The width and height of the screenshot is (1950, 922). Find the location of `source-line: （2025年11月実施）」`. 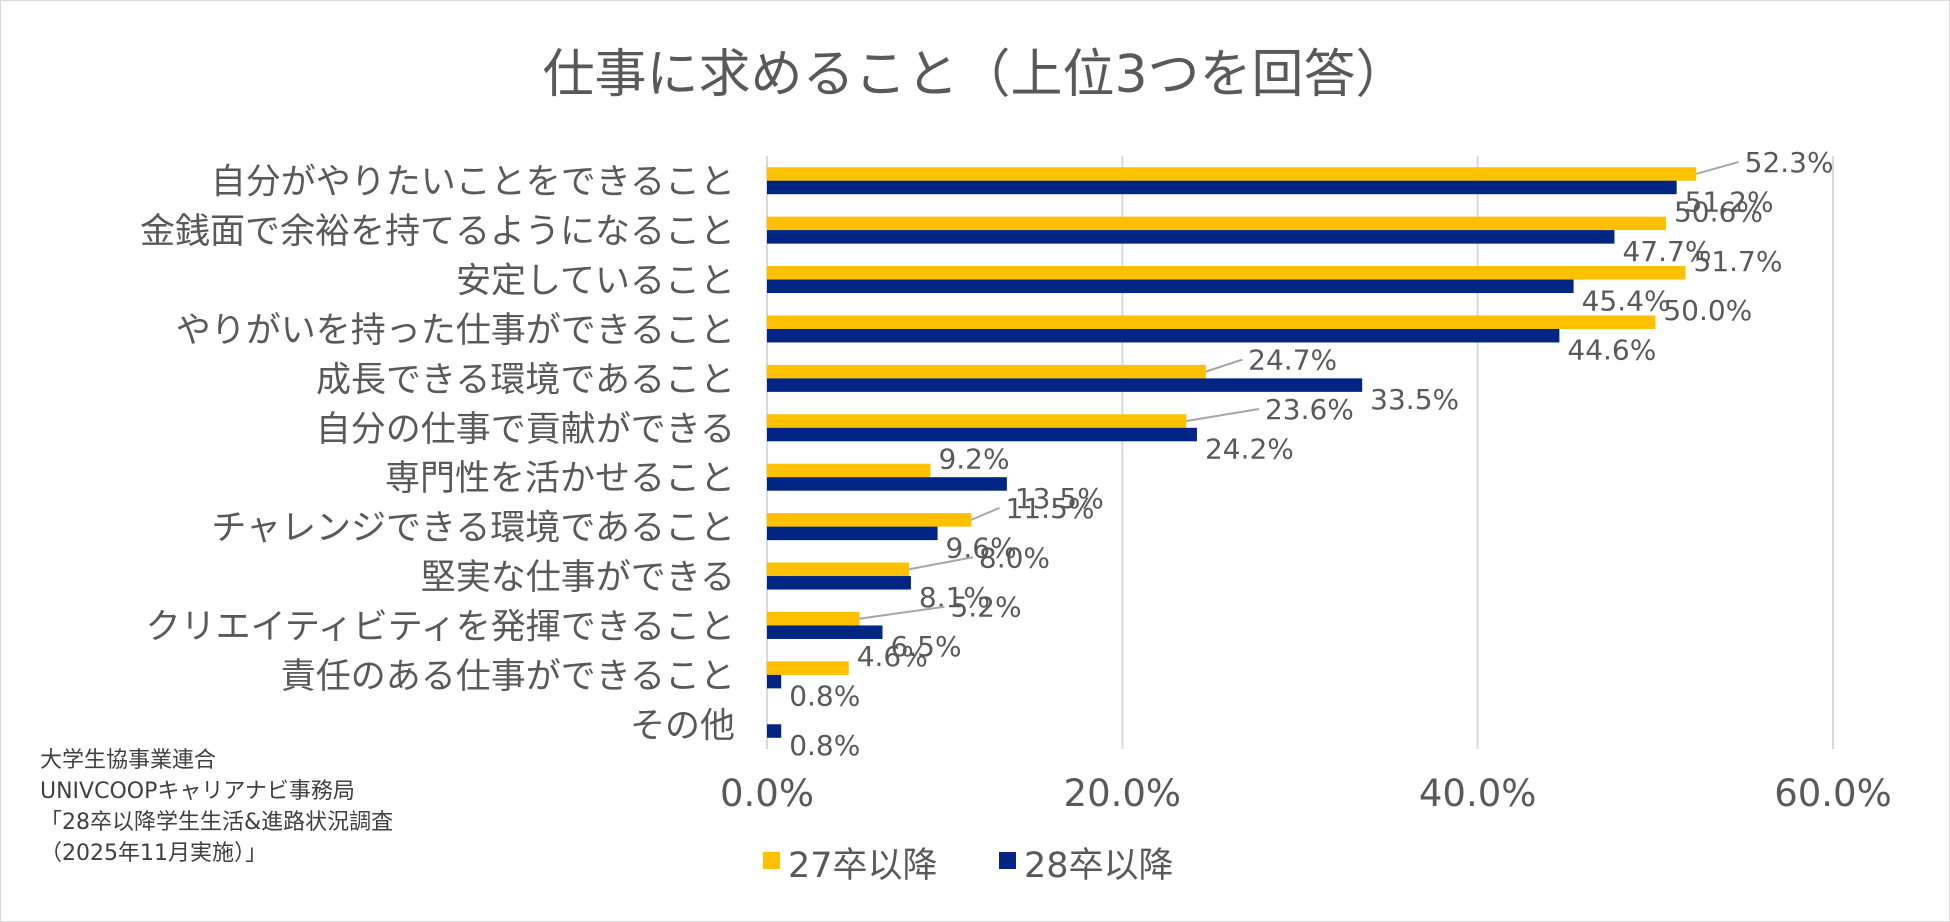

source-line: （2025年11月実施）」 is located at coordinates (153, 853).